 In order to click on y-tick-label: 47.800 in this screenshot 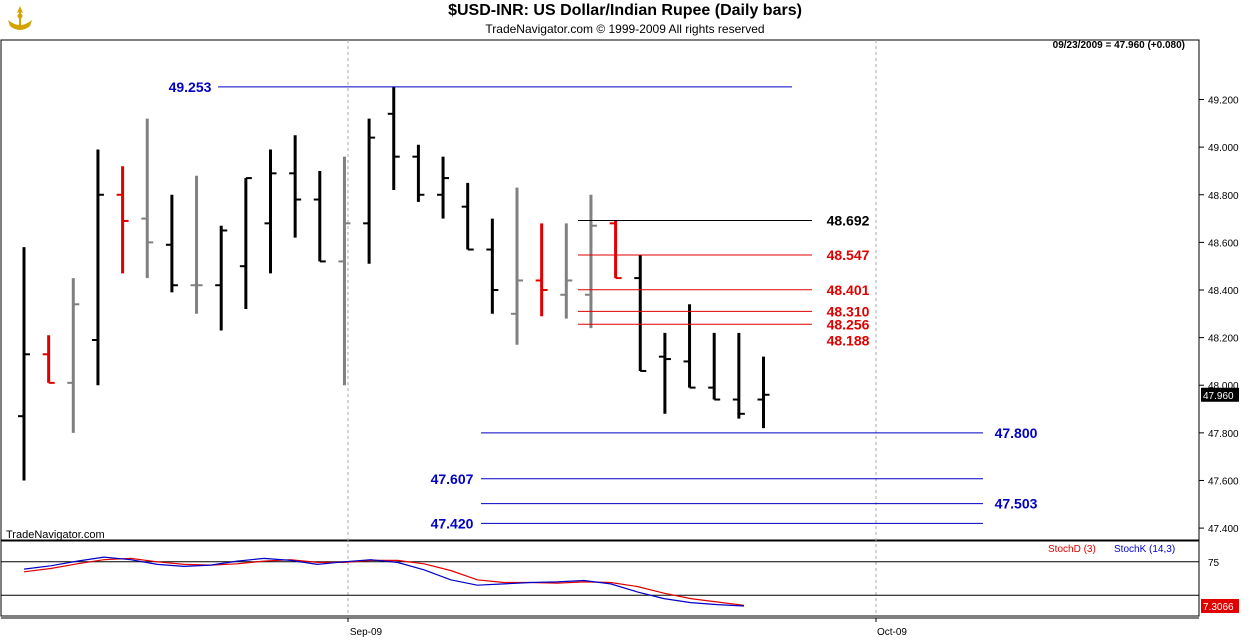, I will do `click(1223, 434)`.